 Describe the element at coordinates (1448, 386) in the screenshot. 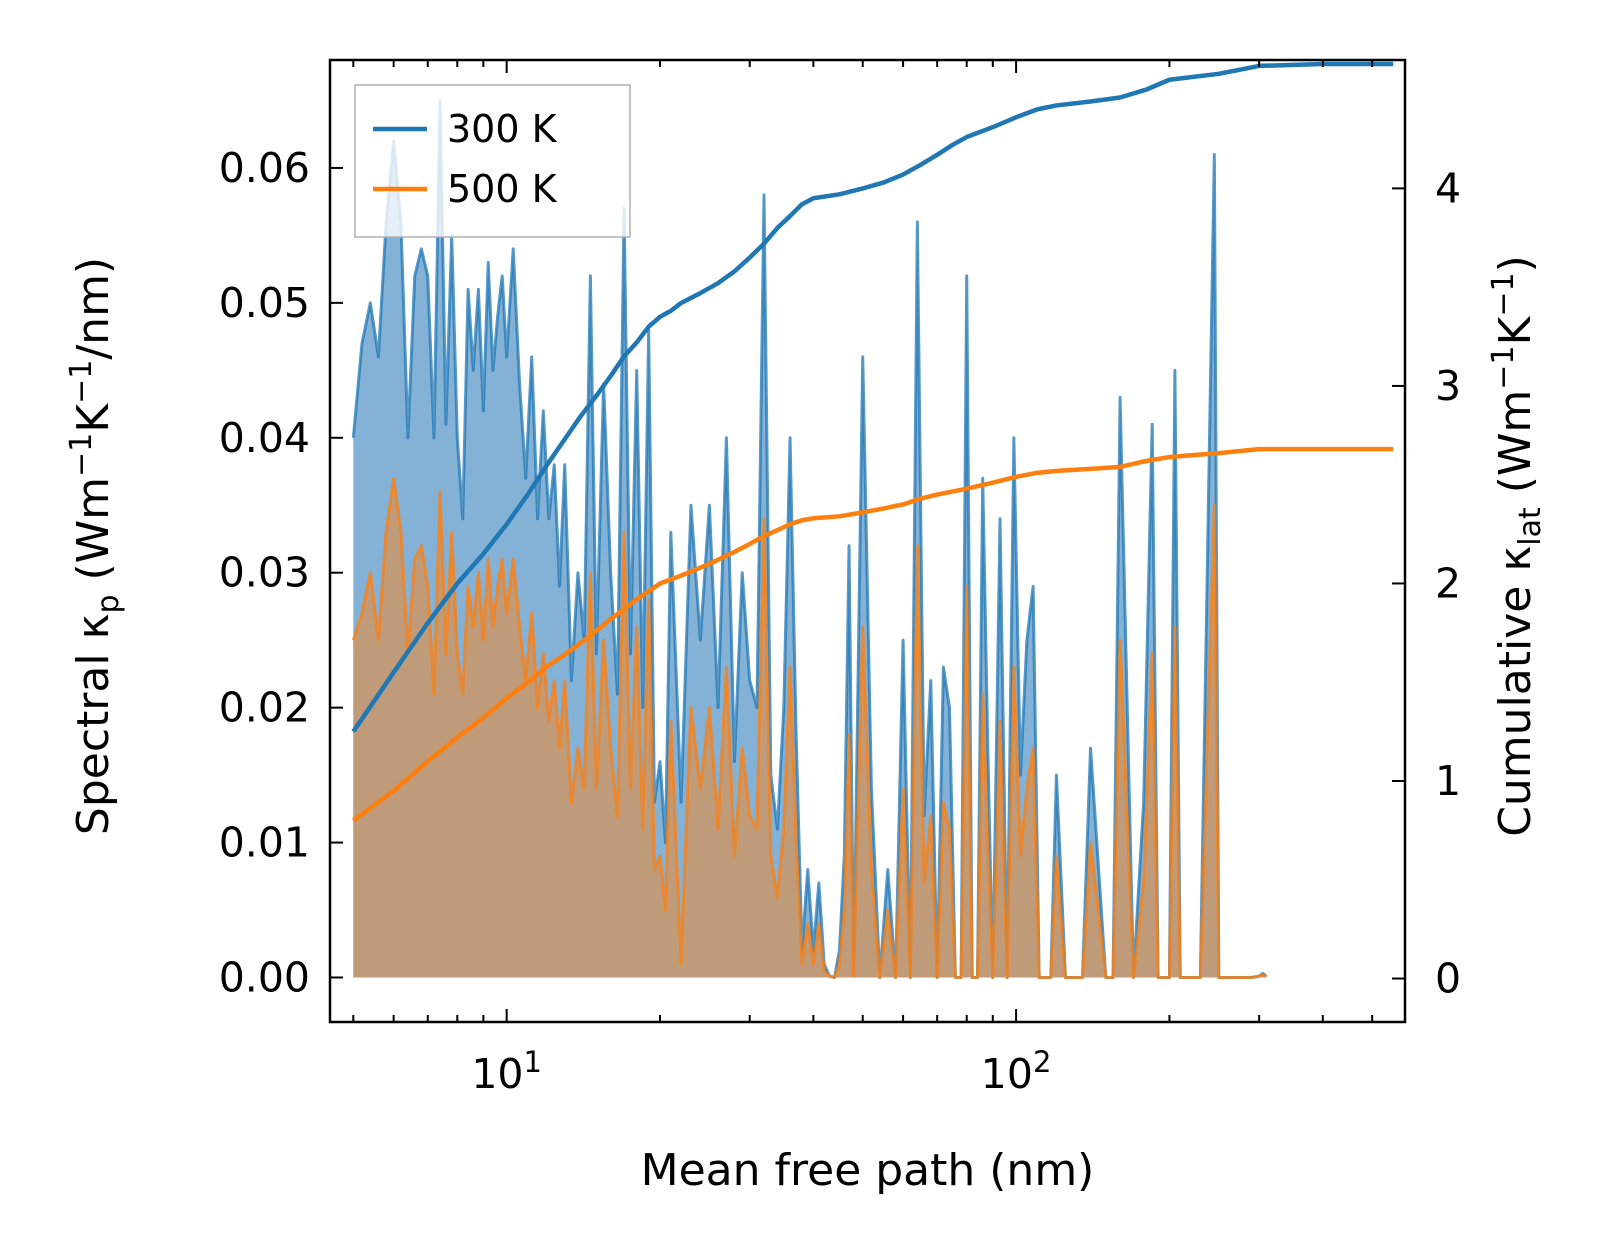

I see `y-right-tick-label-3: 3` at that location.